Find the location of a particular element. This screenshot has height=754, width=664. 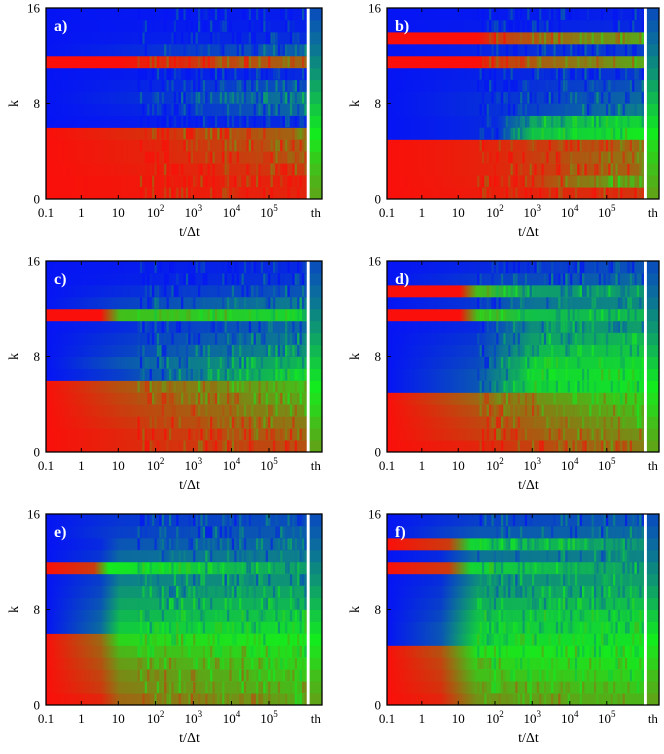

y-axis-label: k is located at coordinates (355, 356).